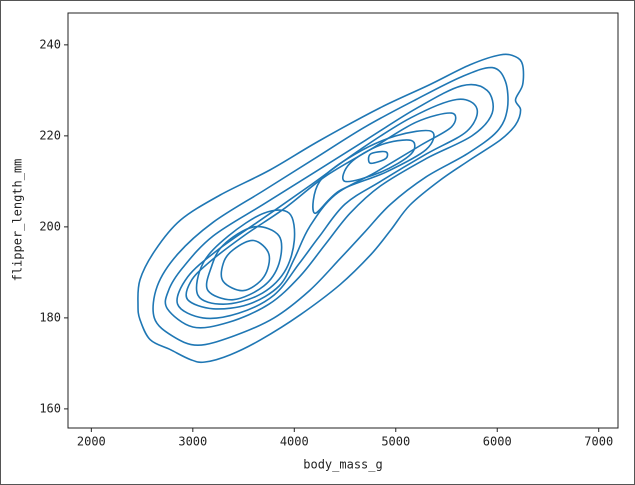  I want to click on x-tick-label: 6000, so click(497, 442).